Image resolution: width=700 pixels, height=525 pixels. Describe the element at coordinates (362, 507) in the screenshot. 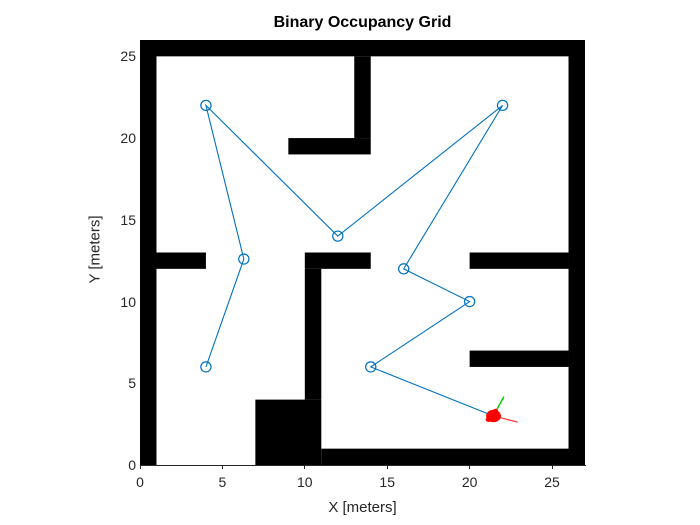

I see `x-axis-label: X [meters]` at that location.